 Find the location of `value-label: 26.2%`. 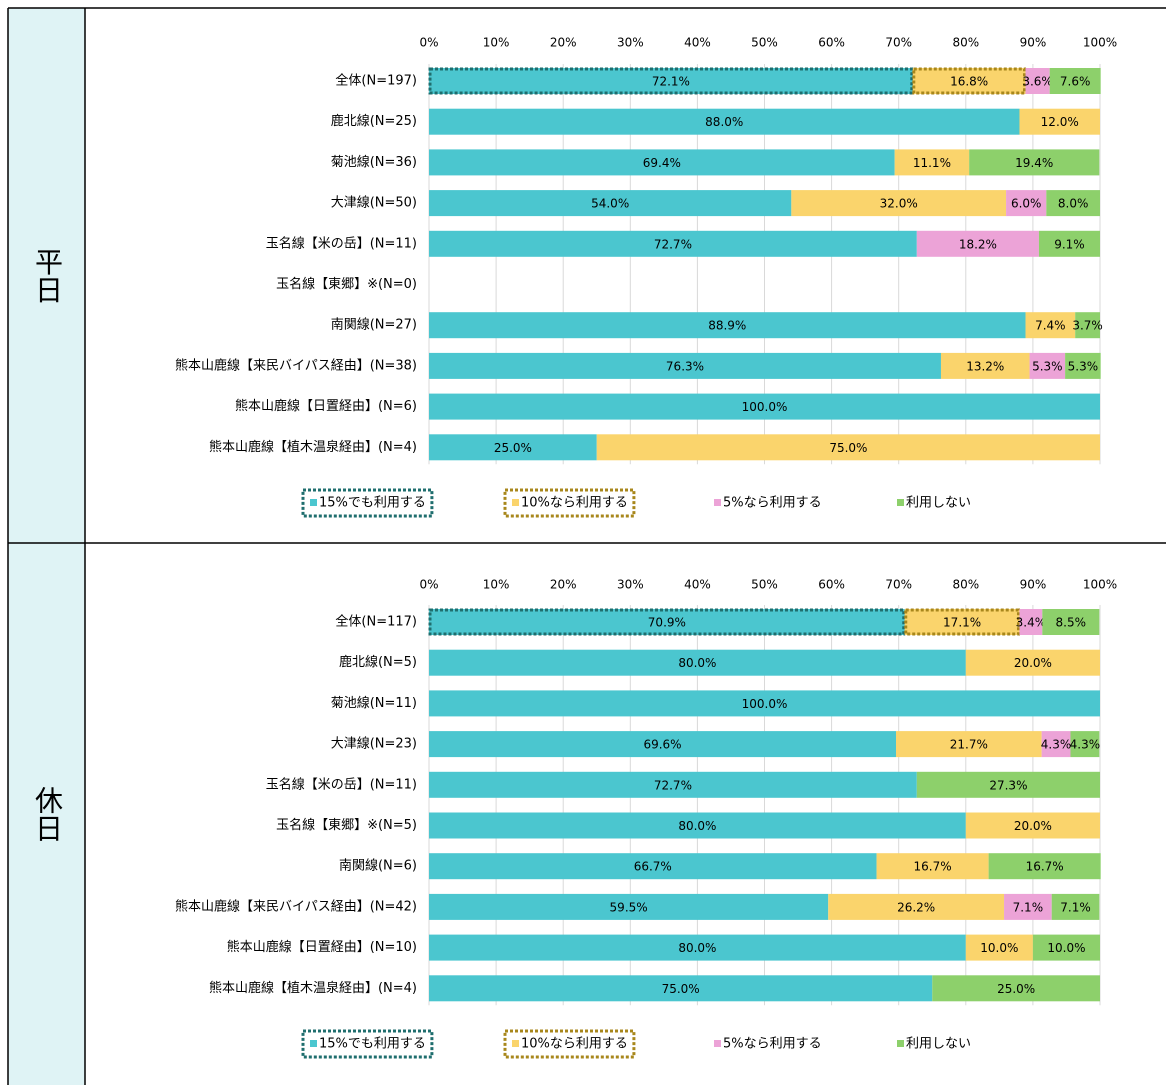

value-label: 26.2% is located at coordinates (916, 907).